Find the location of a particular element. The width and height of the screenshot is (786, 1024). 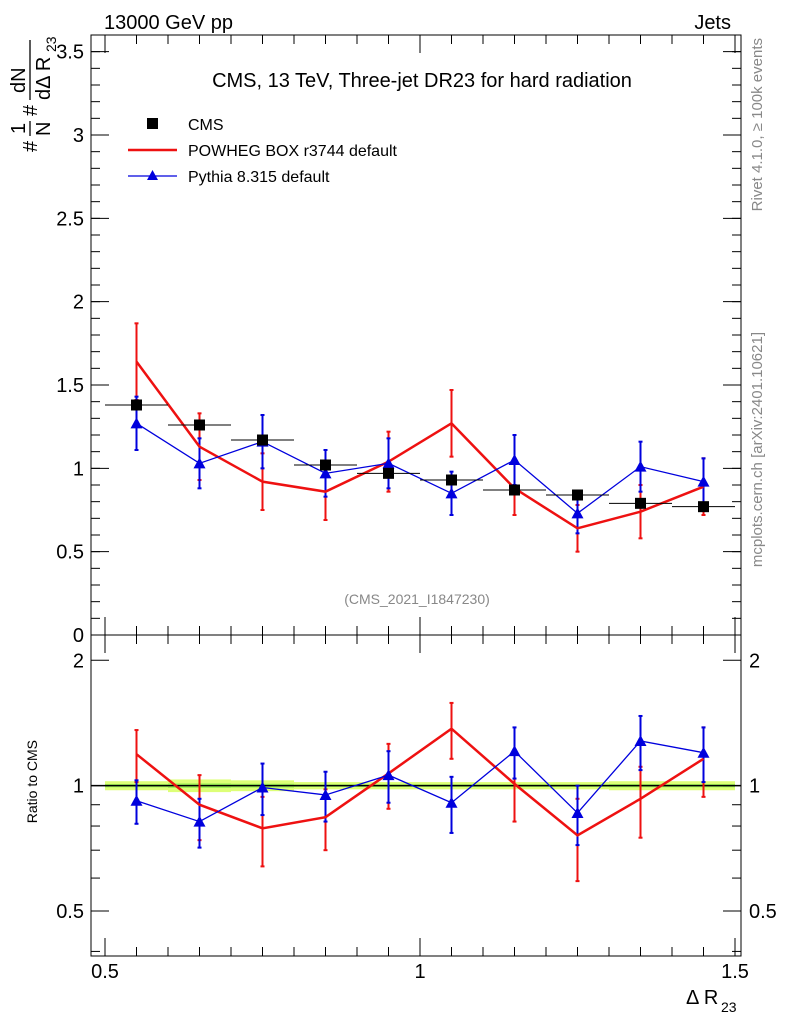

legend-pythia-label: Pythia 8.315 default is located at coordinates (259, 177).